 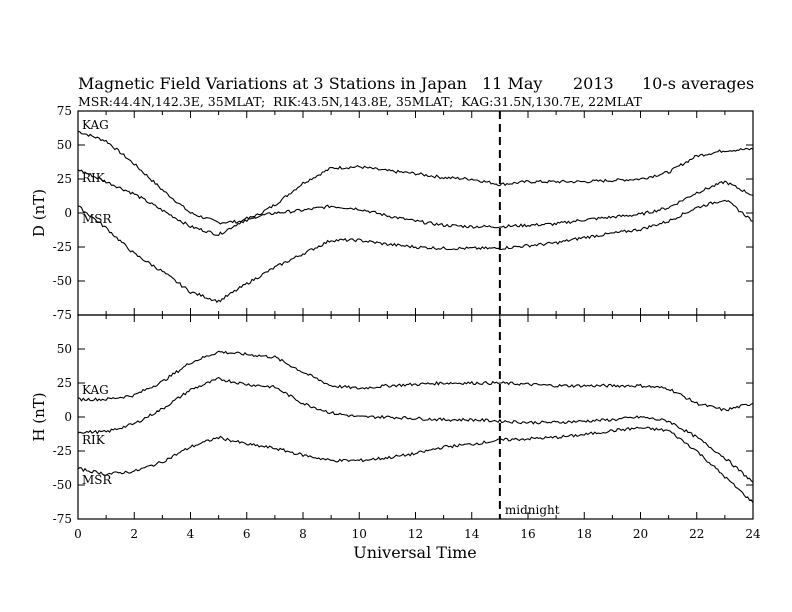 What do you see at coordinates (593, 83) in the screenshot?
I see `date-year: 2013` at bounding box center [593, 83].